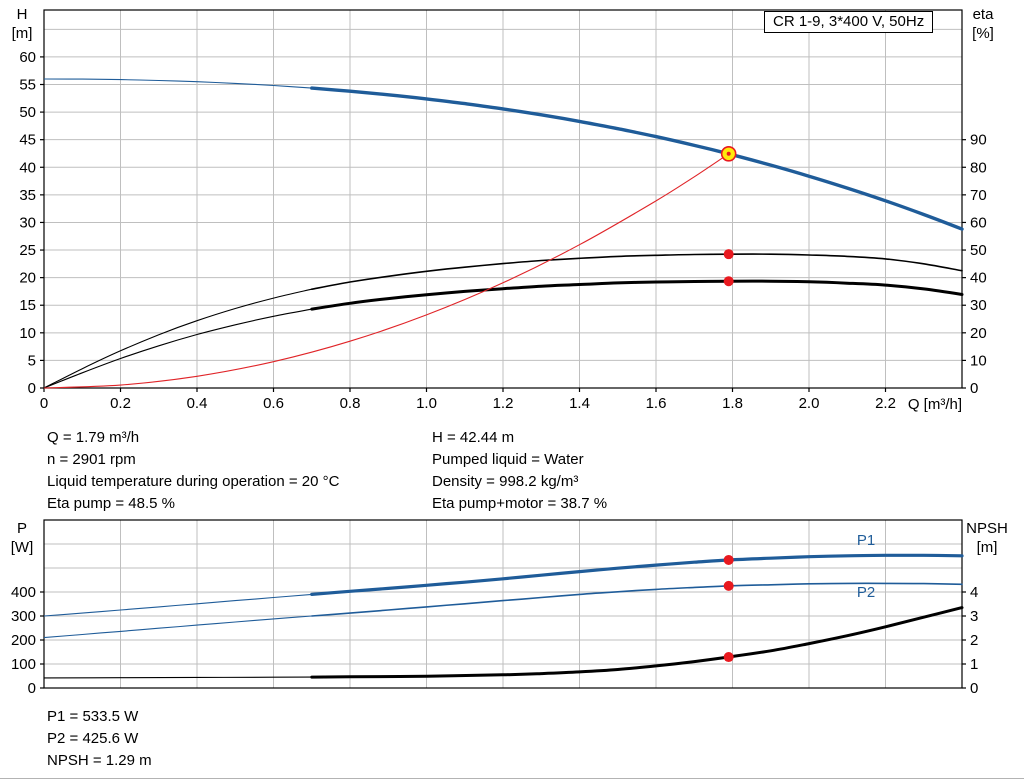 Image resolution: width=1024 pixels, height=781 pixels. Describe the element at coordinates (22, 33) in the screenshot. I see `h-axis-label-line2: [m]` at that location.